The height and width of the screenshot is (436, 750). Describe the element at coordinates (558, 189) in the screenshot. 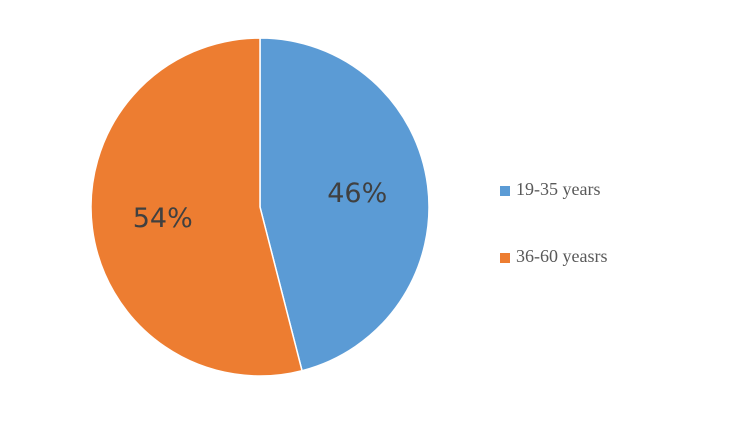

I see `legend-label: 19-35 years` at that location.